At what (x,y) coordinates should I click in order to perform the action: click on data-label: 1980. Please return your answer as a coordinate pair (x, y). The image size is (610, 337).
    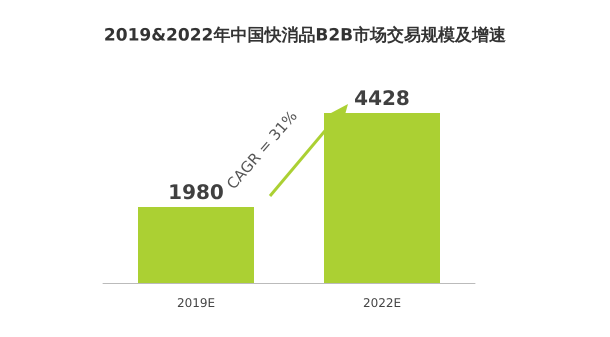
    Looking at the image, I should click on (196, 192).